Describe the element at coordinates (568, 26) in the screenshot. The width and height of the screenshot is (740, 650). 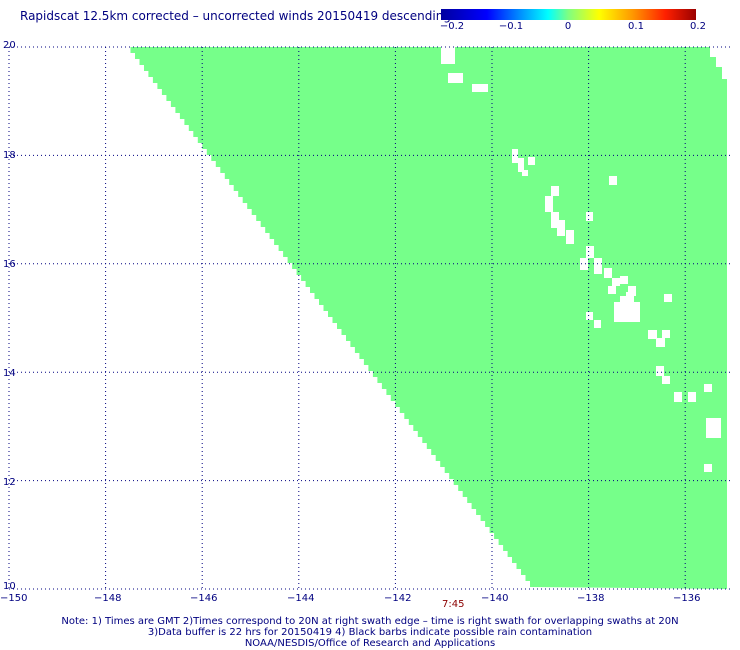
I see `colorbar-tick-label: 0` at that location.